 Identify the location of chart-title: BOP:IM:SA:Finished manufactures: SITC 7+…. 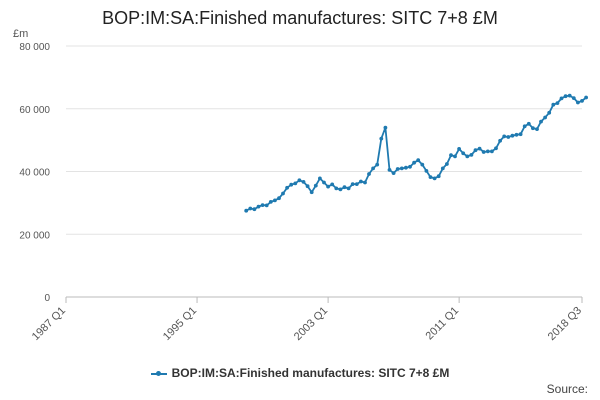
(300, 18).